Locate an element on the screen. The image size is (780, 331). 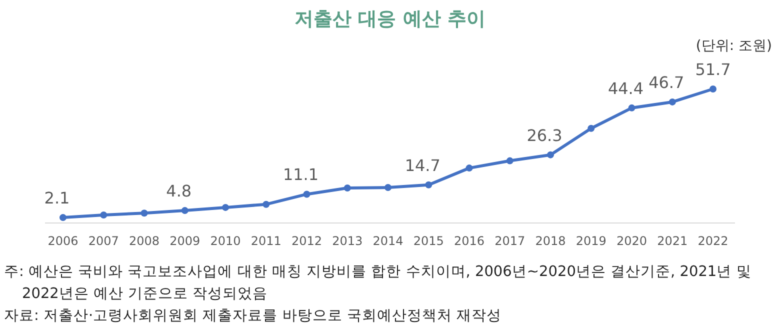
x-tick-label: 2014 is located at coordinates (388, 241).